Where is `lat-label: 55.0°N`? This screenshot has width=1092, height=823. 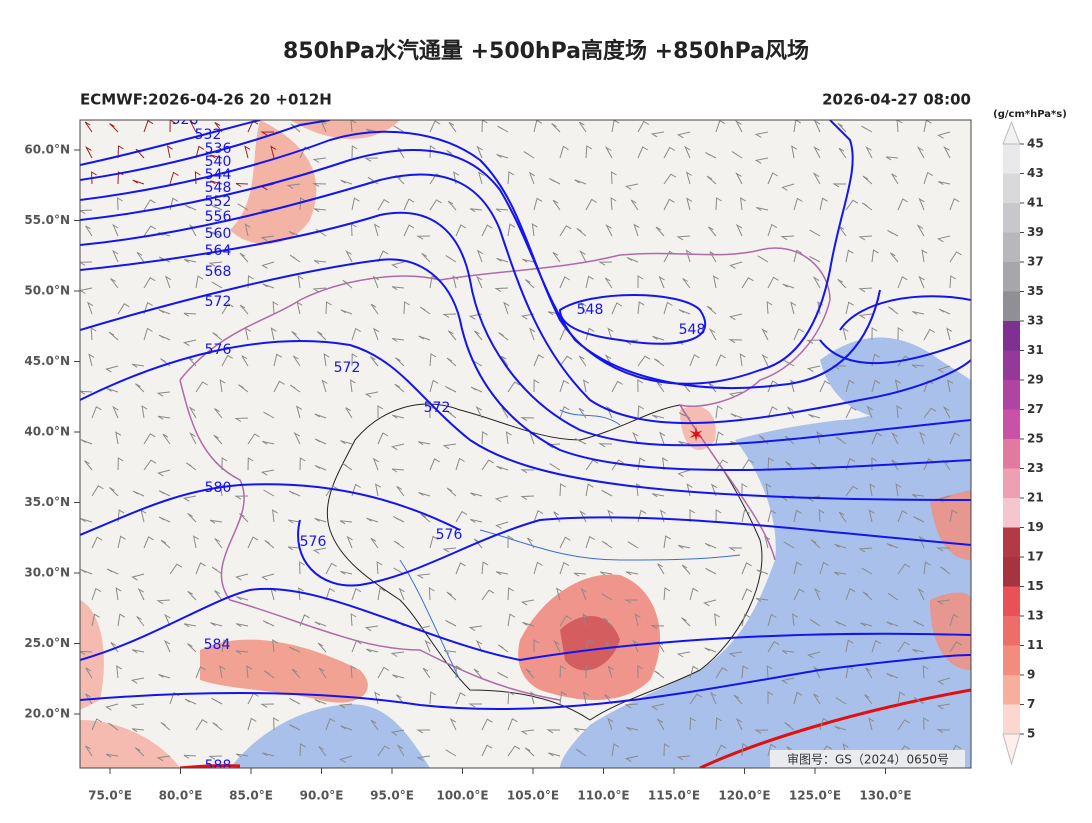 lat-label: 55.0°N is located at coordinates (47, 220).